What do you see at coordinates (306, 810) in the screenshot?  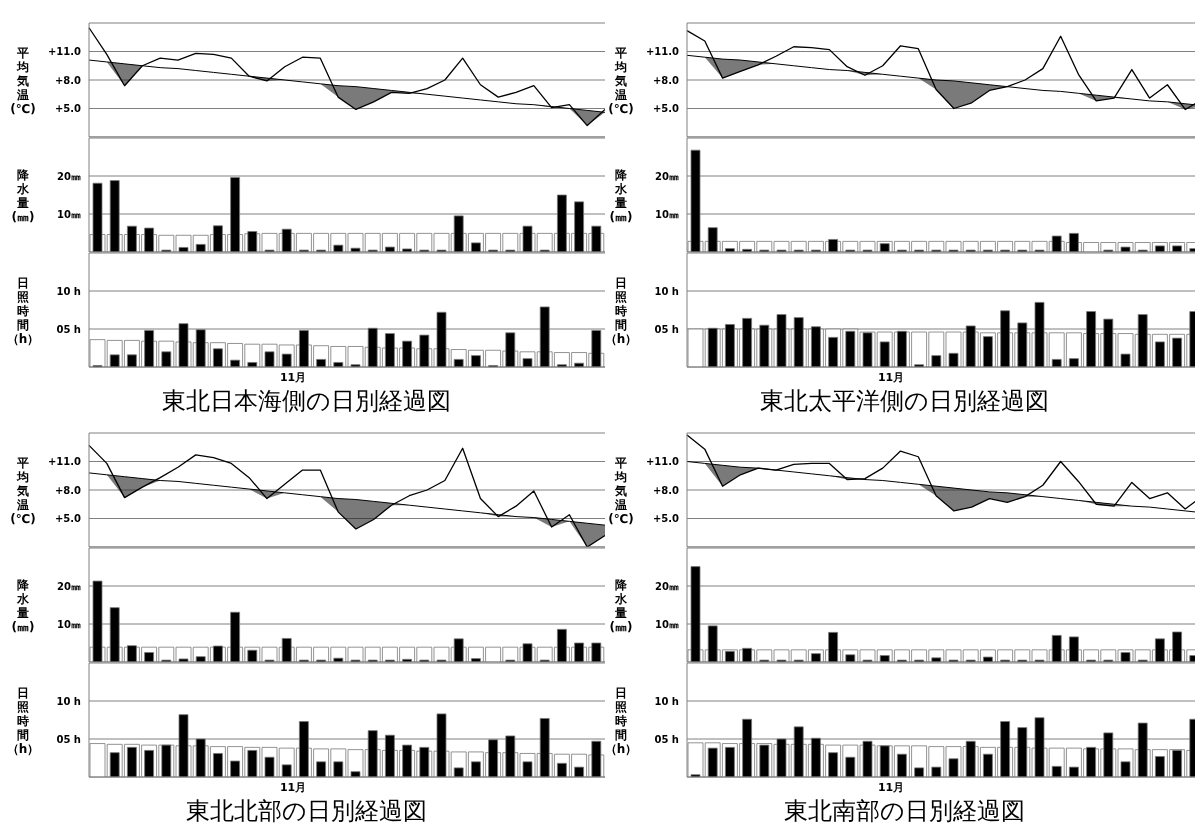 I see `text: 東北北部の日別経過図` at bounding box center [306, 810].